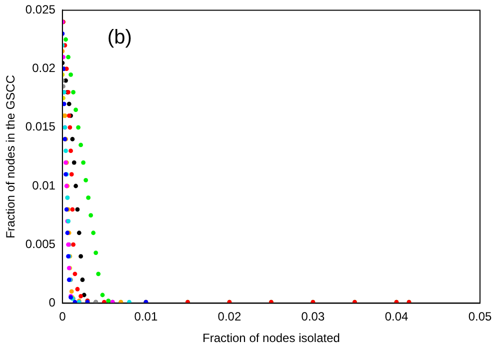 This screenshot has width=500, height=350. What do you see at coordinates (44, 68) in the screenshot?
I see `y-tick-label: 0.02` at bounding box center [44, 68].